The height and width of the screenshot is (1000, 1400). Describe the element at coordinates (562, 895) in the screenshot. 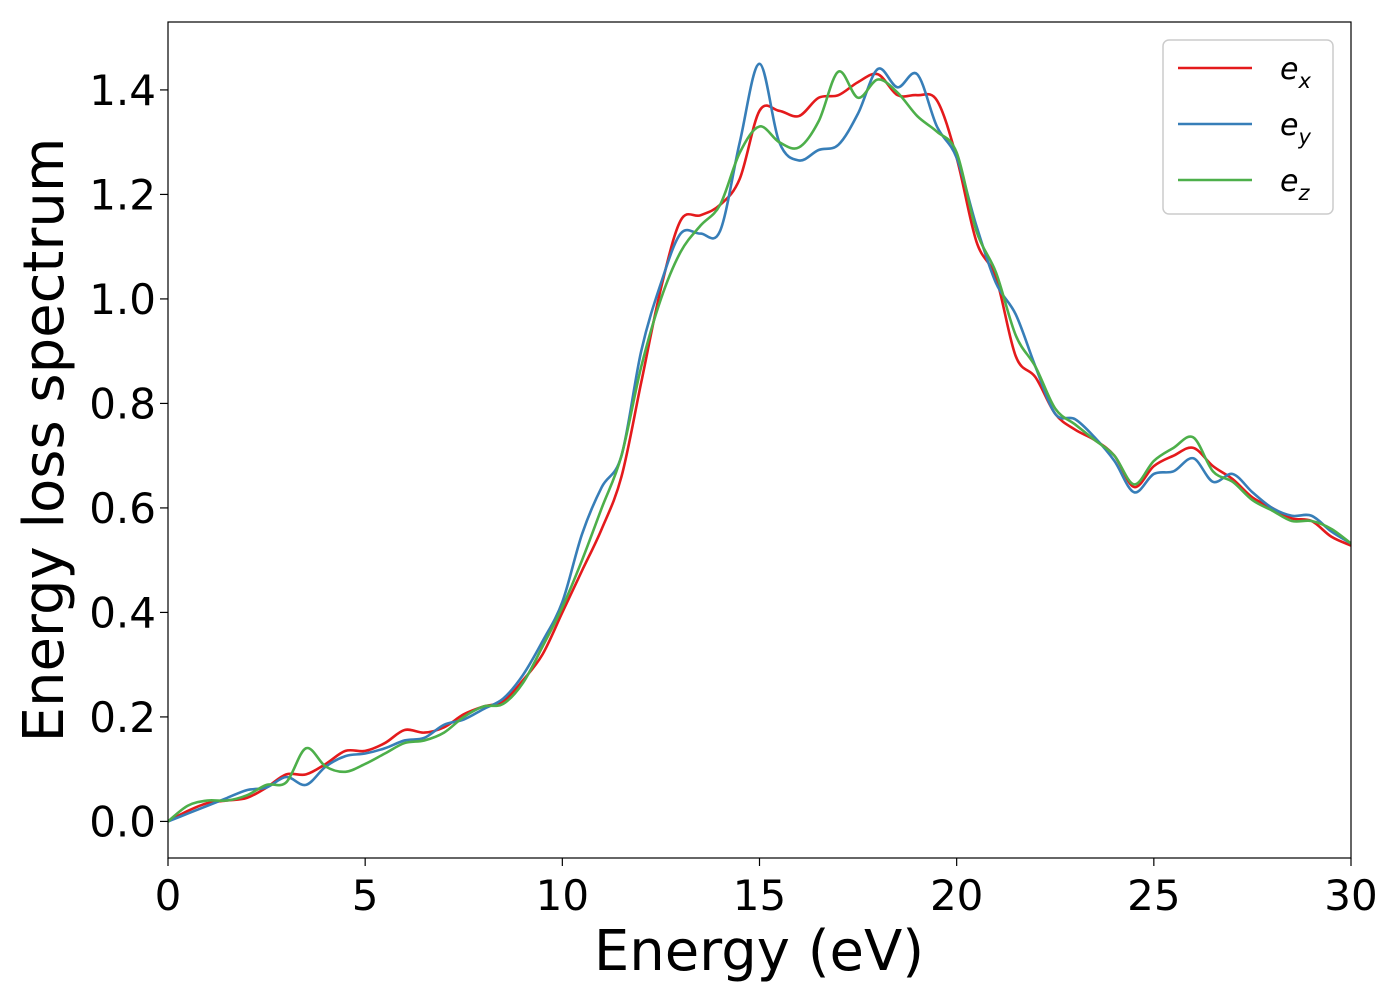

I see `x-tick-label: 10` at that location.